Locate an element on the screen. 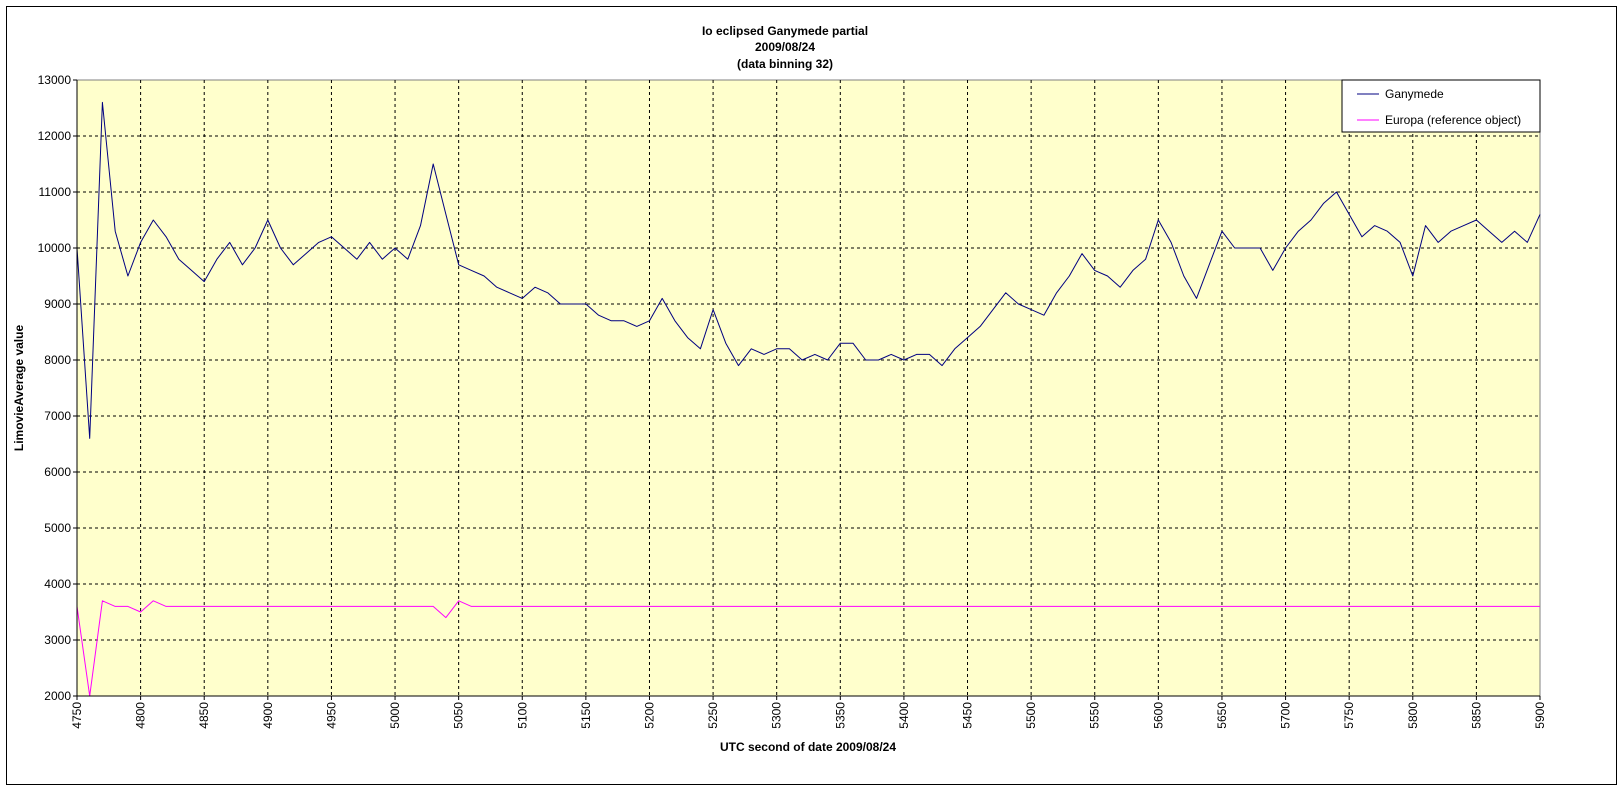 This screenshot has width=1622, height=791. x-tick-label: 4750 is located at coordinates (77, 715).